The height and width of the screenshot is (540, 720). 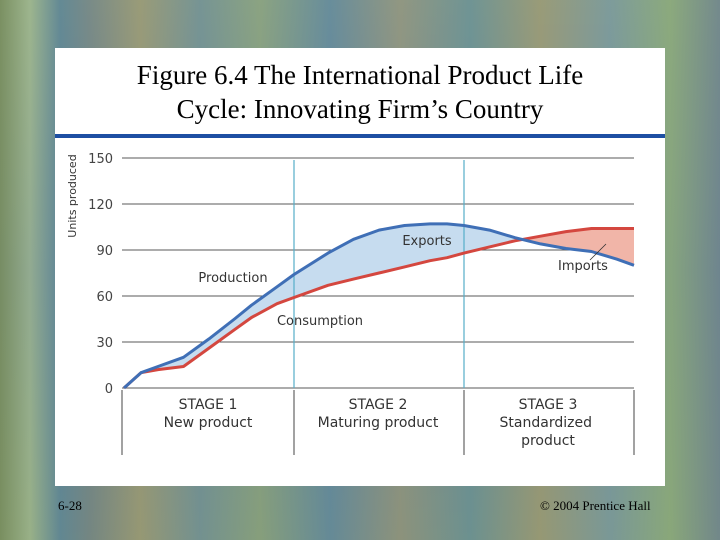 I want to click on imports-annotation: Imports, so click(x=583, y=266).